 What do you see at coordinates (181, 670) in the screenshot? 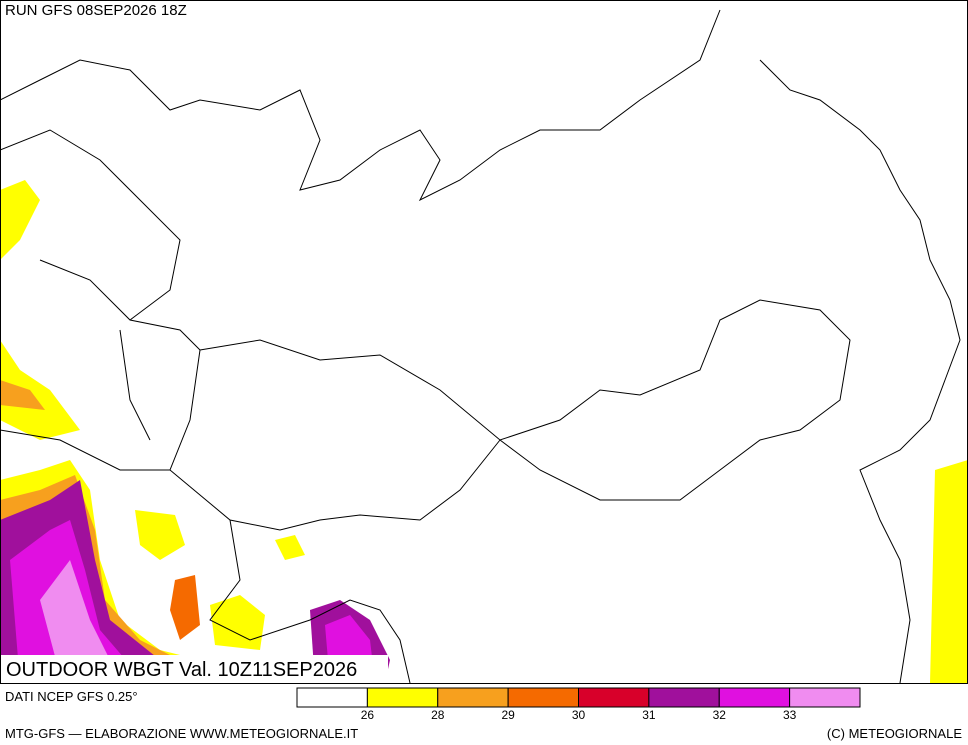
I see `map-title: OUTDOOR WBGT Val. 10Z11SEP2026` at bounding box center [181, 670].